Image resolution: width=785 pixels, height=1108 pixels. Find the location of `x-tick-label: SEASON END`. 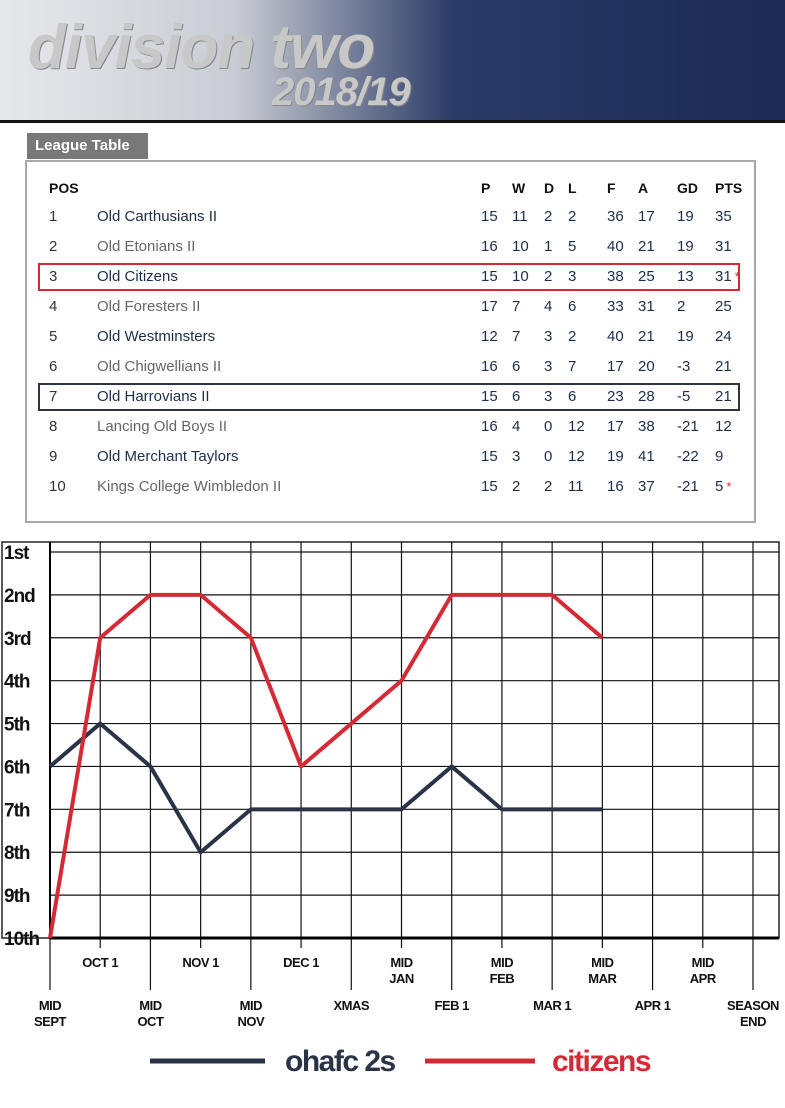

x-tick-label: SEASON END is located at coordinates (753, 1013).